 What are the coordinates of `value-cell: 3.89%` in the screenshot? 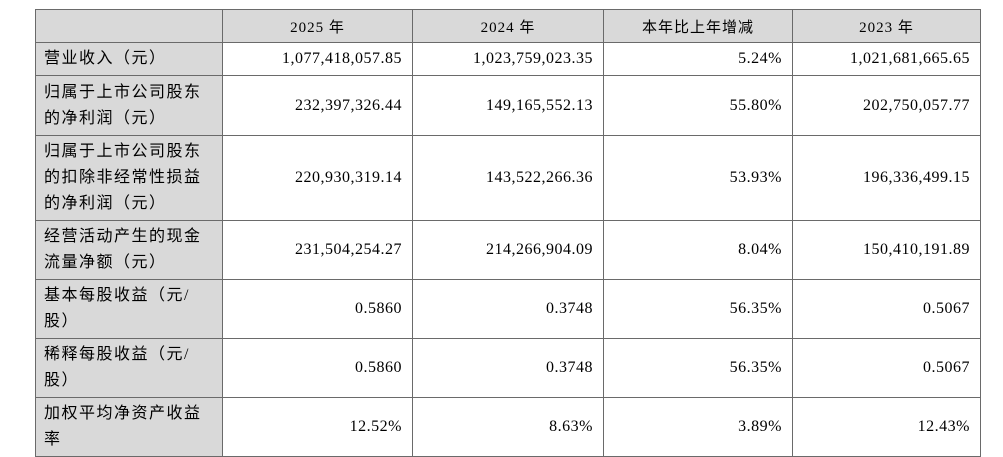 It's located at (698, 427).